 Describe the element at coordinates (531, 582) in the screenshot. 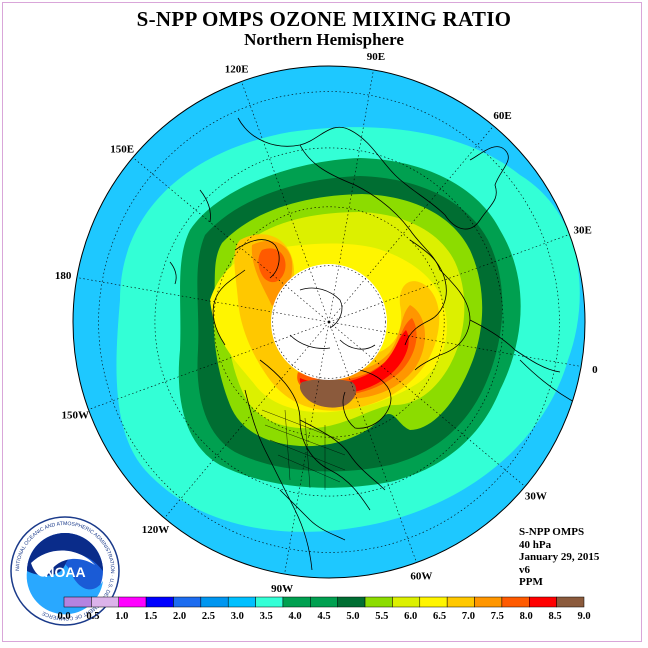

I see `units-label: PPM` at that location.